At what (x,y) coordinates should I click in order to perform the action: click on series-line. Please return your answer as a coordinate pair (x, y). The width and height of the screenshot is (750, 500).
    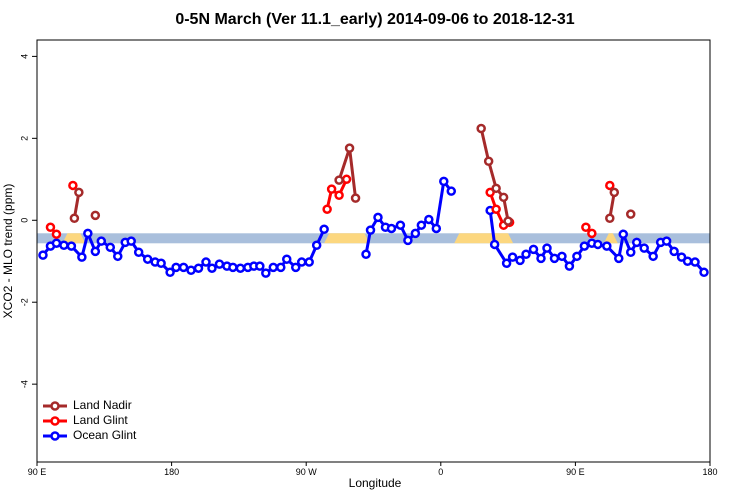
    Looking at the image, I should click on (352, 174).